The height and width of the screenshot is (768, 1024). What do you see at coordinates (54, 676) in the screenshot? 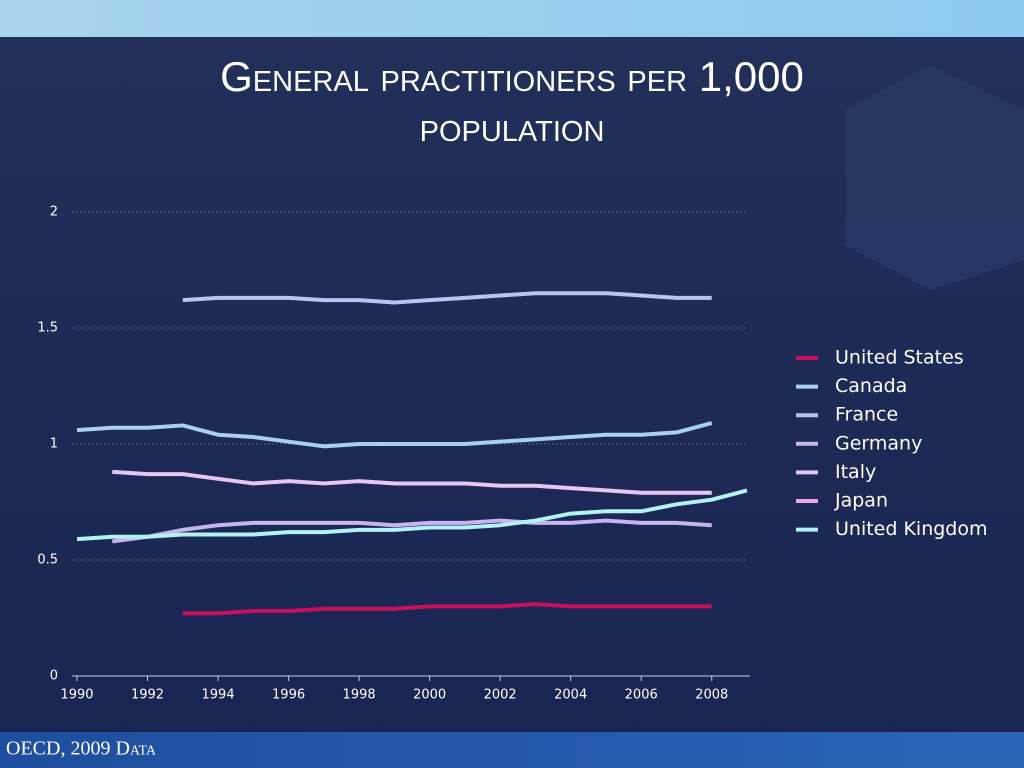
I see `y-tick-label: 0` at bounding box center [54, 676].